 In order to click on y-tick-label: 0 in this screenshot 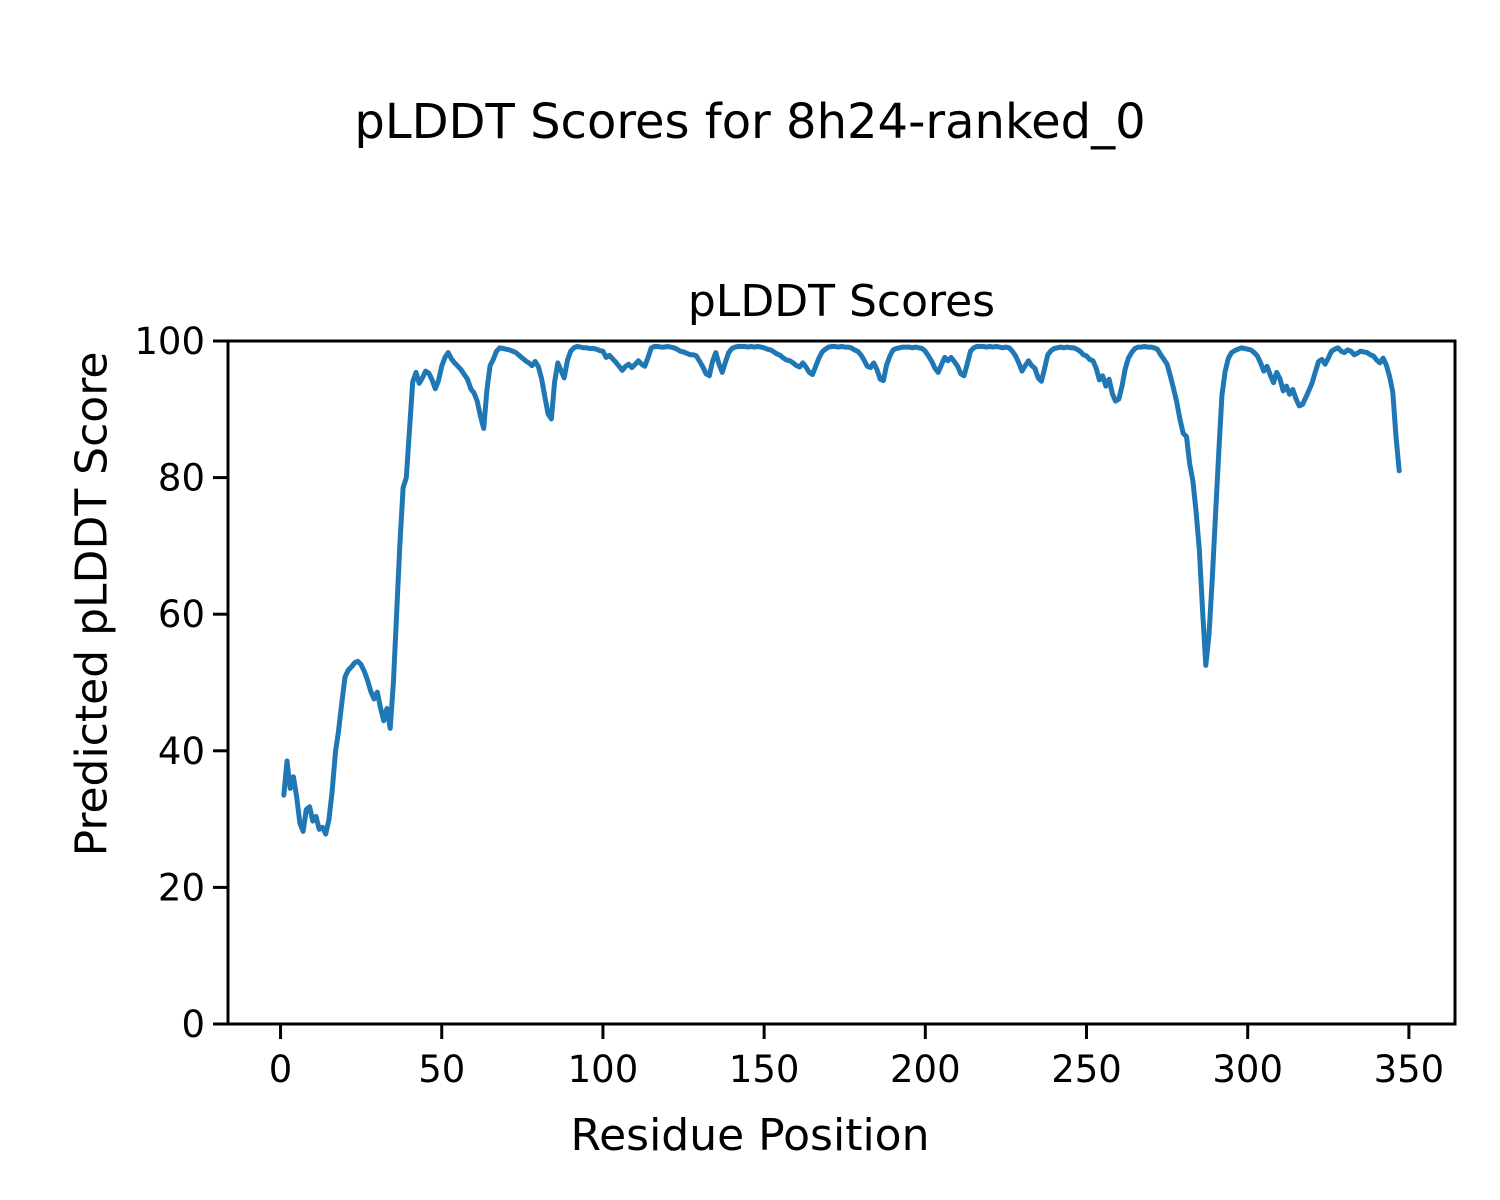, I will do `click(193, 1024)`.